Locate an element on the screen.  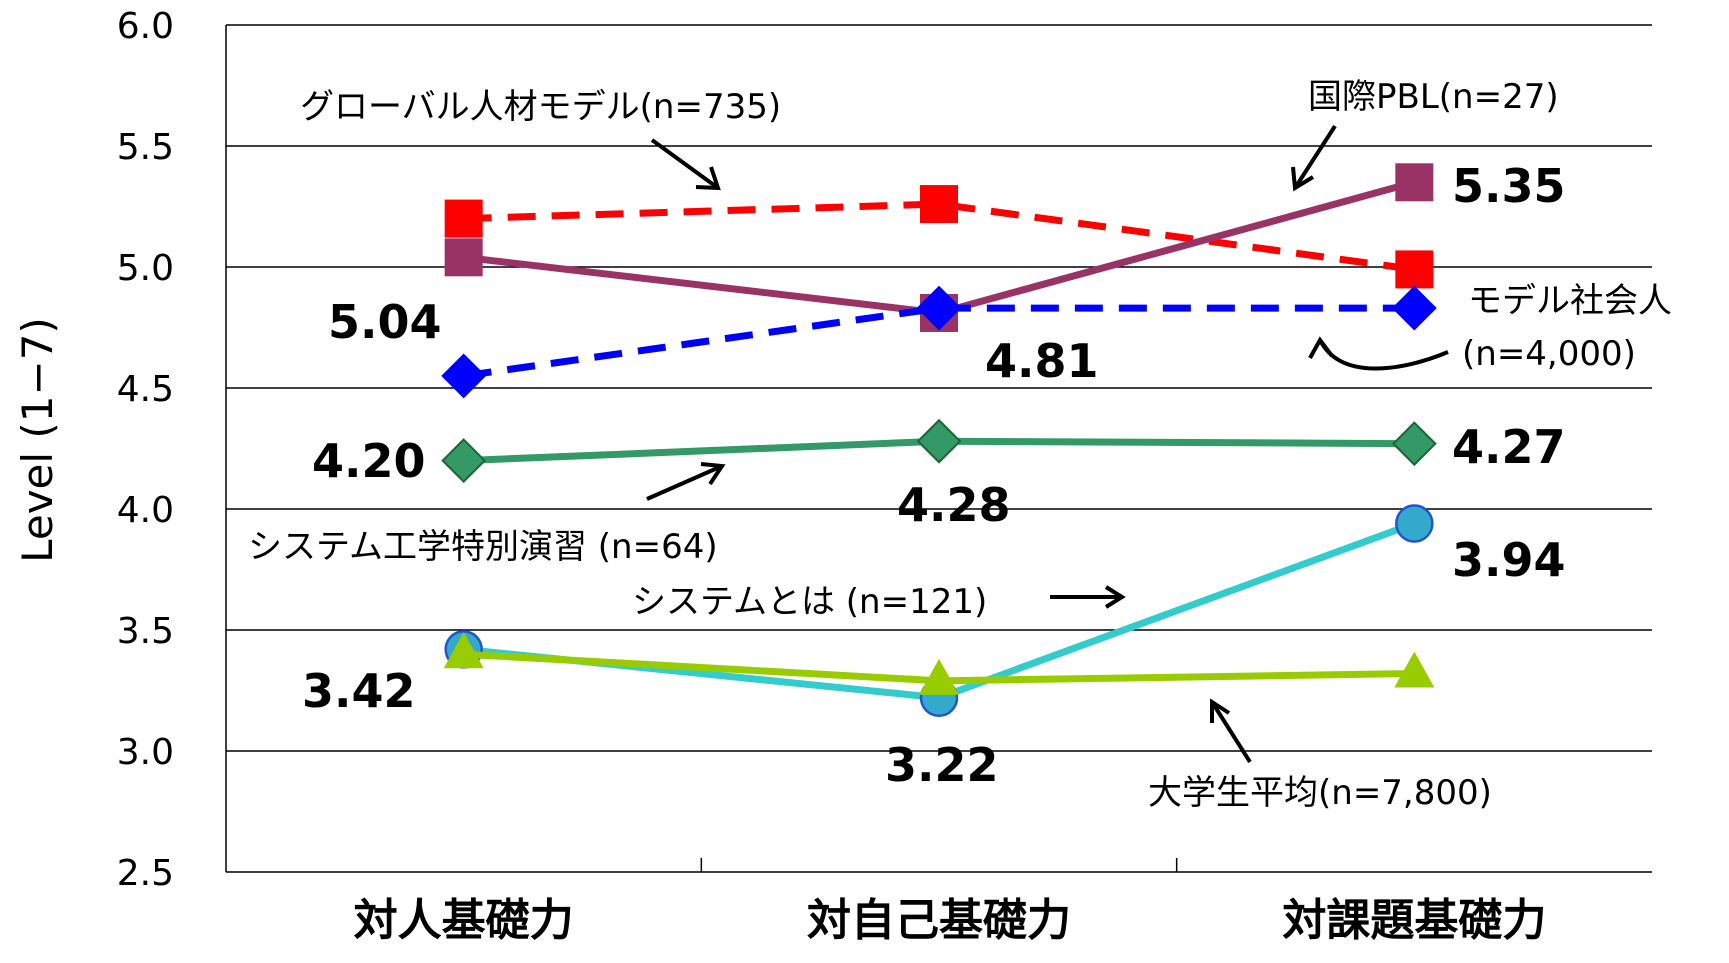
y-tick-label: 3.0 is located at coordinates (145, 752).